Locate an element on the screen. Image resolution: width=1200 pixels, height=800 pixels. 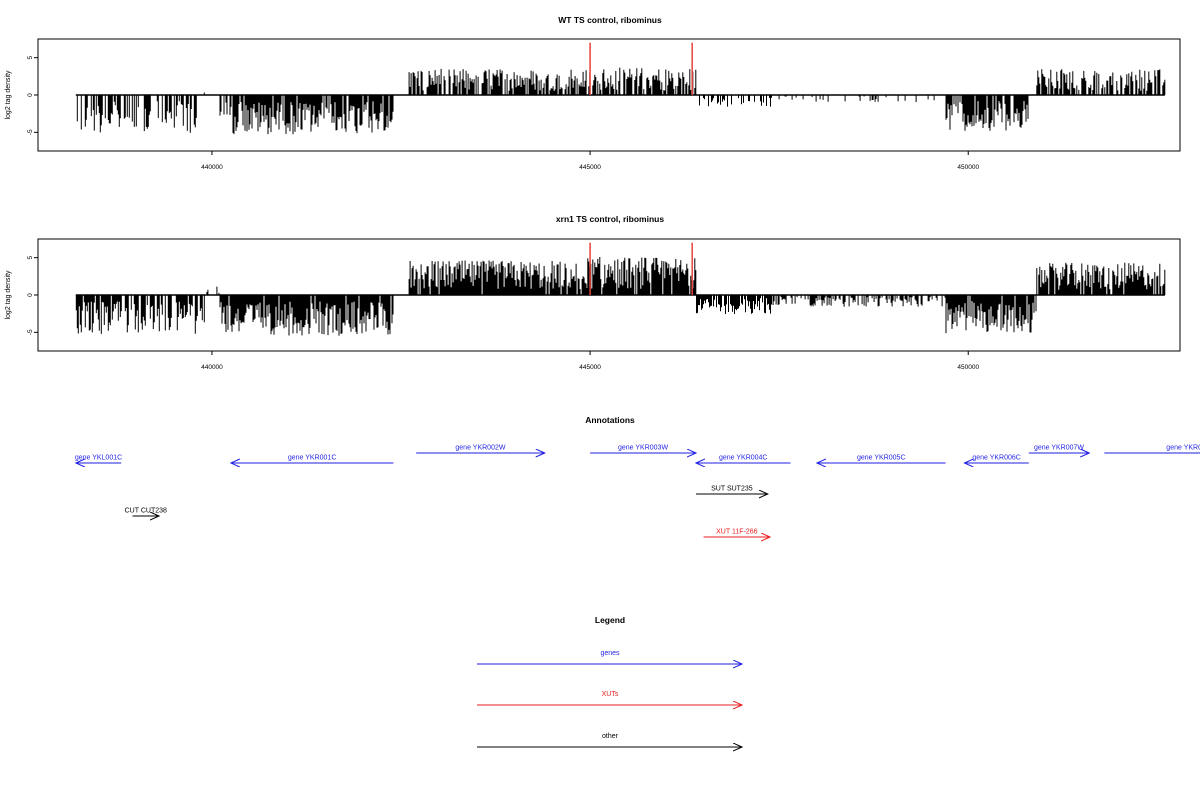
feature-label: CUT CUT238 is located at coordinates (146, 511).